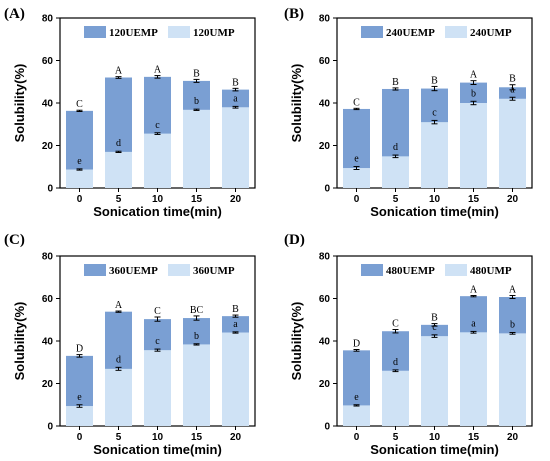  I want to click on legend: 120UEMP 120UMP, so click(159, 32).